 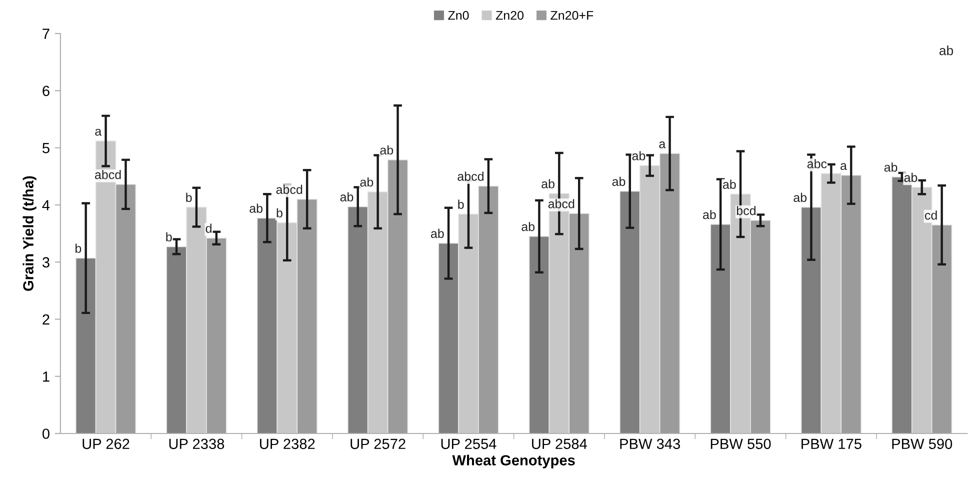 I want to click on data-label: abc, so click(x=817, y=163).